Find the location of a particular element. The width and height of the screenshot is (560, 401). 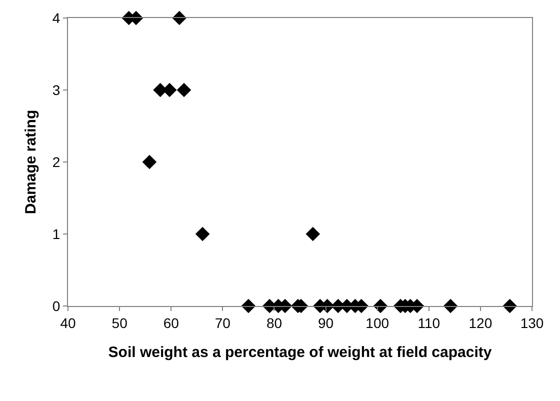

y-tick-label: 0 is located at coordinates (56, 306).